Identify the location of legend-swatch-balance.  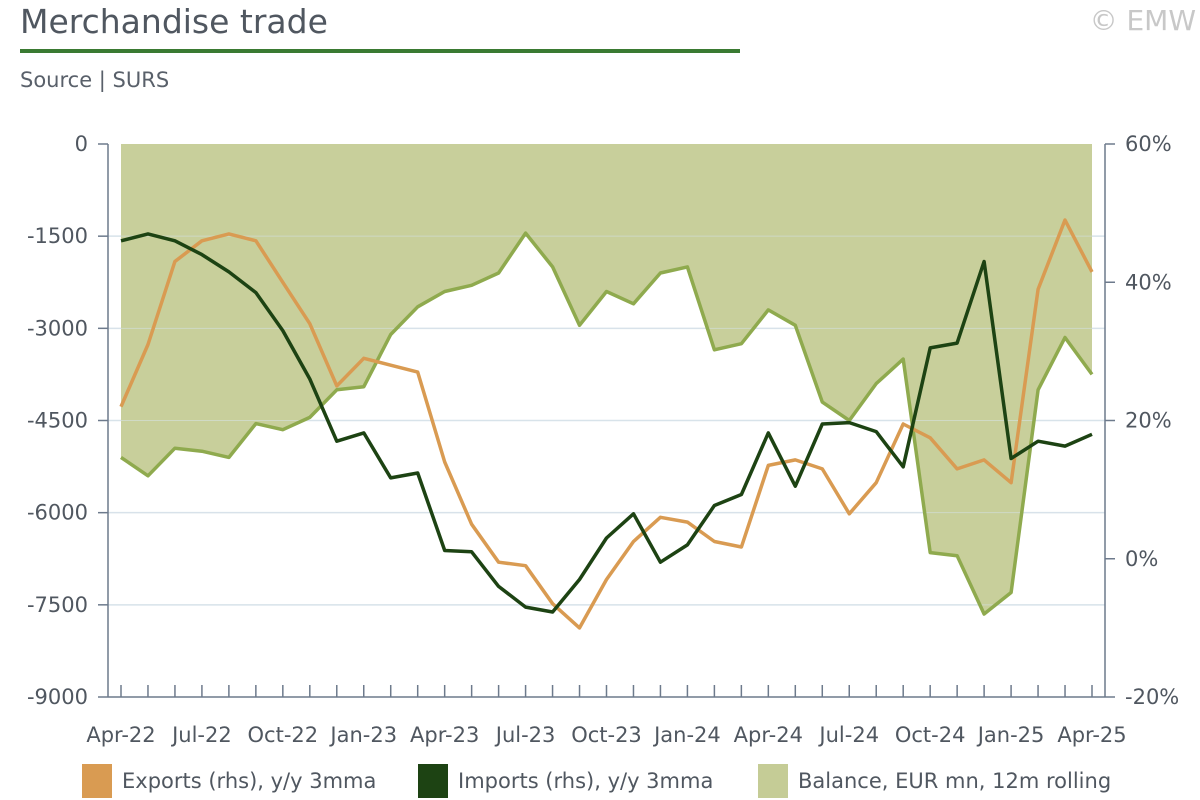
(773, 781).